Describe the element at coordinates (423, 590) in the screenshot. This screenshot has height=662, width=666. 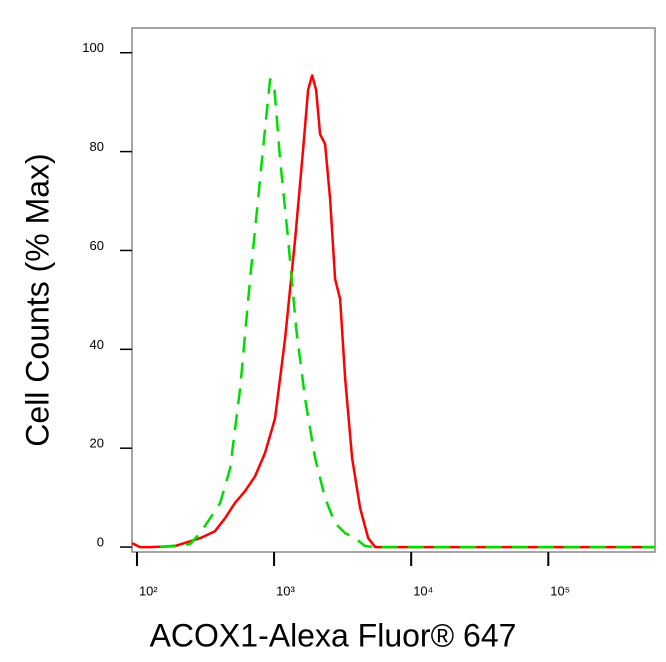
I see `x-tick-label: 10⁴` at that location.